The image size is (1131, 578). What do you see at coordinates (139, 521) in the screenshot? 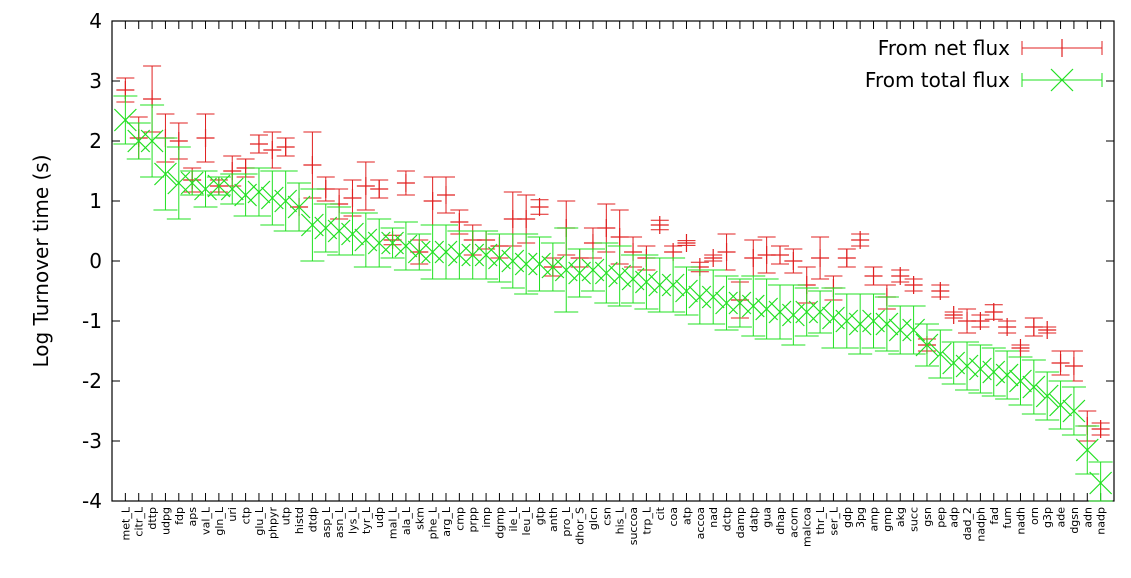
I see `x-tick-label: citr_L` at bounding box center [139, 521].